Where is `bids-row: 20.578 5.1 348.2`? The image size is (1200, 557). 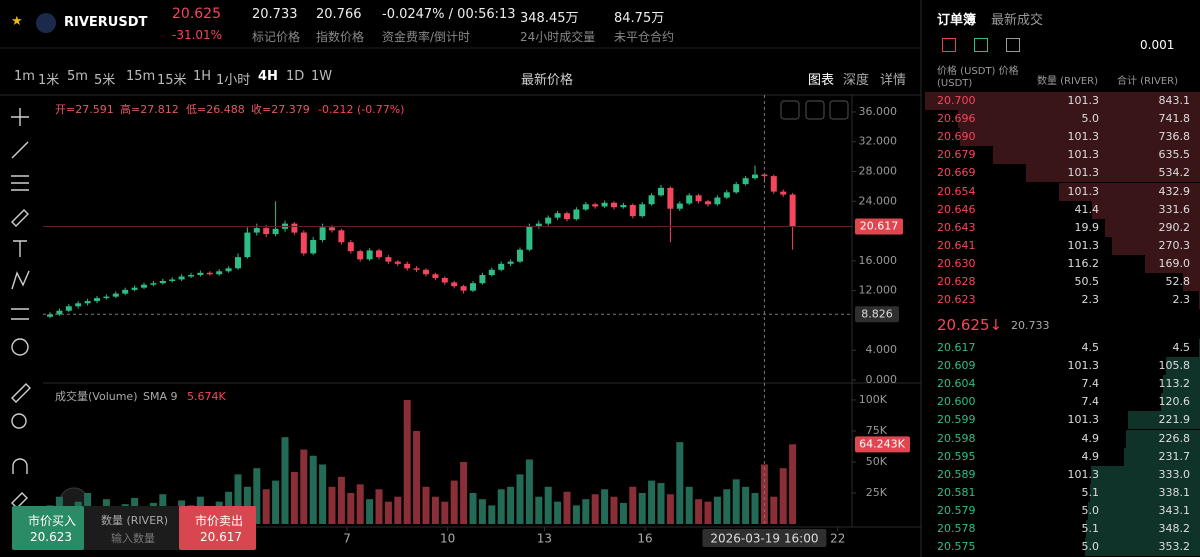
bids-row: 20.578 5.1 348.2 is located at coordinates (1062, 529).